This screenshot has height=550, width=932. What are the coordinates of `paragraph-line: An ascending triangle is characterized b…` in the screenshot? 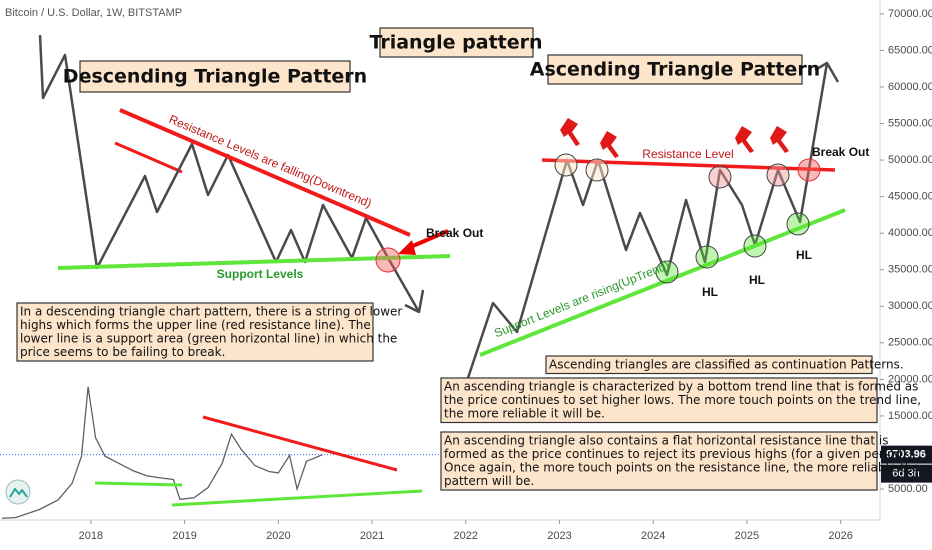 It's located at (681, 387).